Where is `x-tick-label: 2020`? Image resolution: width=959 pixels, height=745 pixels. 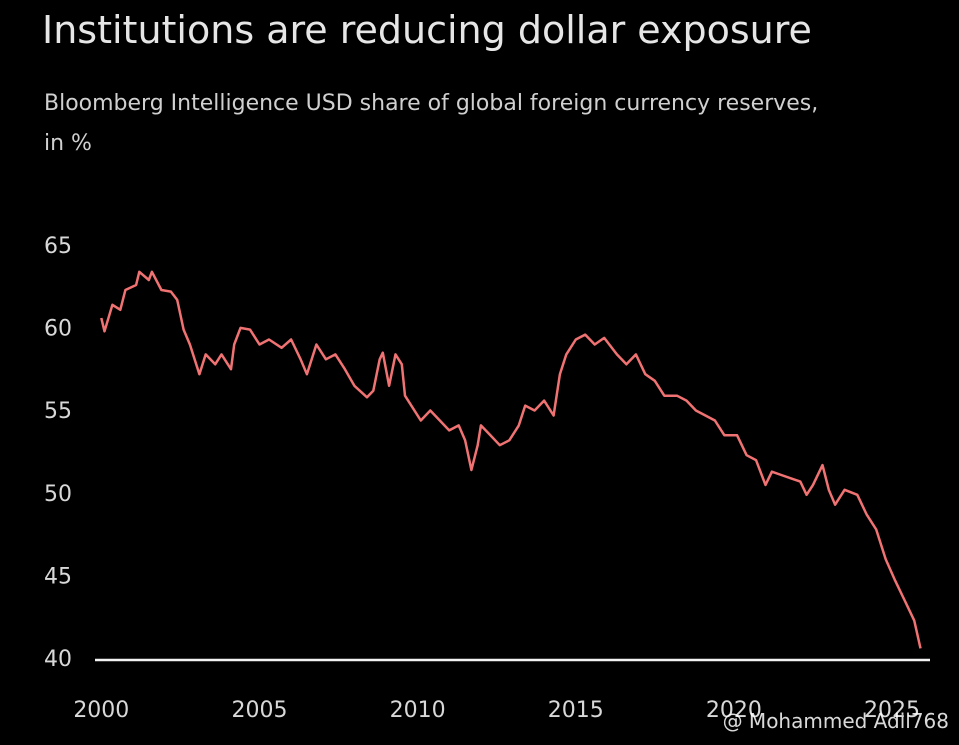 x-tick-label: 2020 is located at coordinates (734, 710).